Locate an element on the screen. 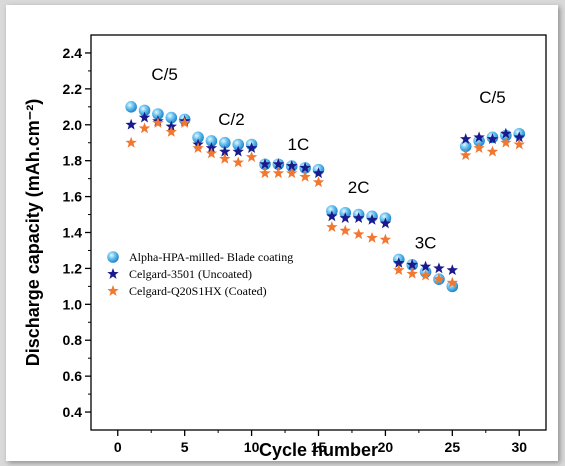  legend-label: Celgard-3501 (Uncoated) is located at coordinates (190, 274).